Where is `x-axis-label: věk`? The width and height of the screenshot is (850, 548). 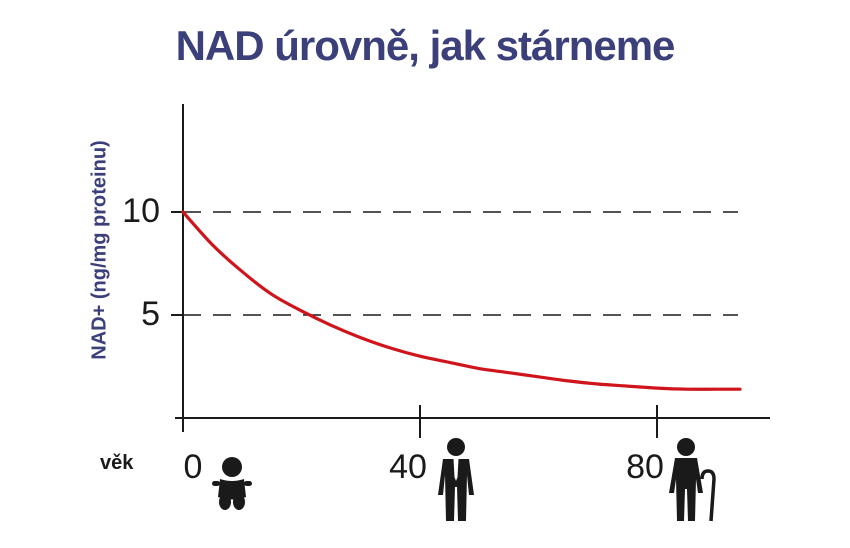 x-axis-label: věk is located at coordinates (117, 463).